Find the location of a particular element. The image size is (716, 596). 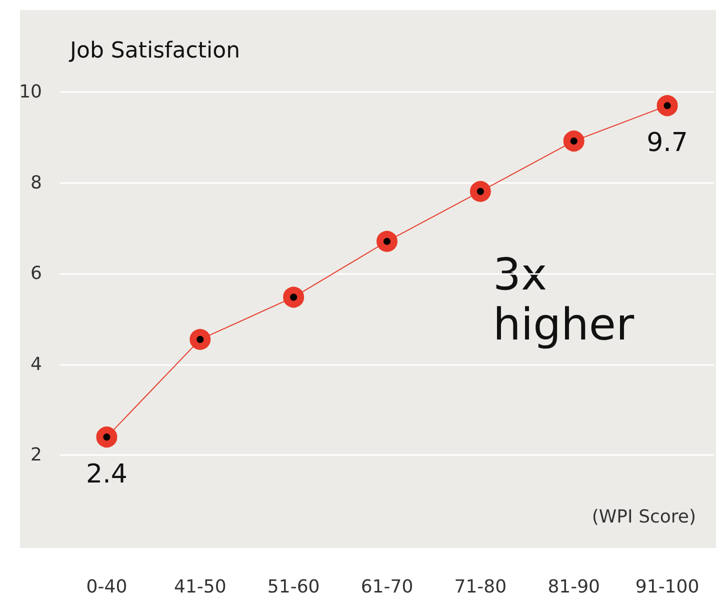

x-tick-label: 61-70 is located at coordinates (387, 586).